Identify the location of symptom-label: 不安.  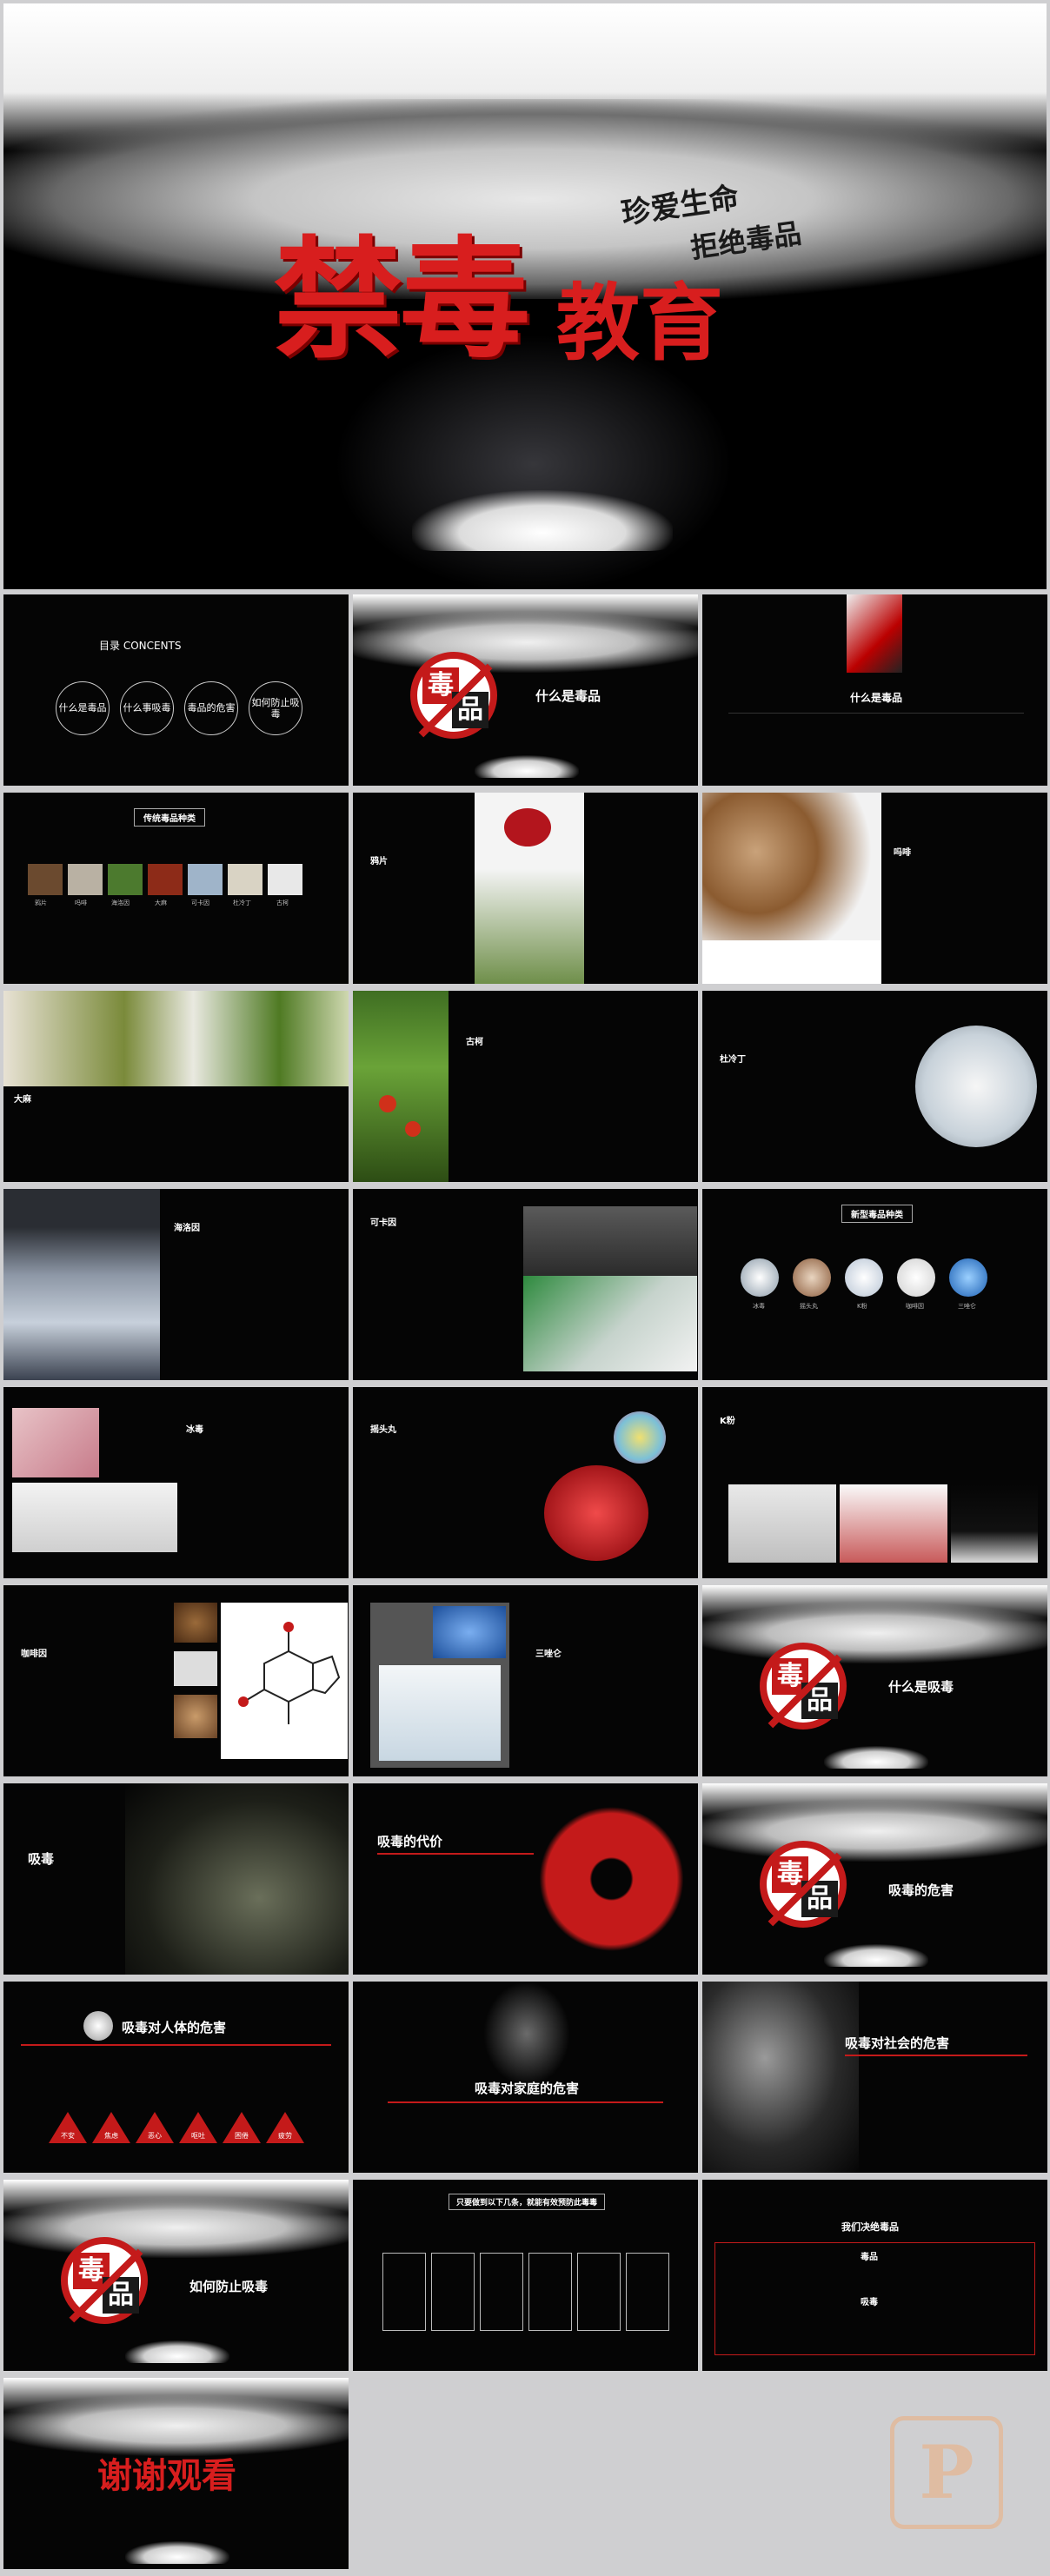
(68, 2136).